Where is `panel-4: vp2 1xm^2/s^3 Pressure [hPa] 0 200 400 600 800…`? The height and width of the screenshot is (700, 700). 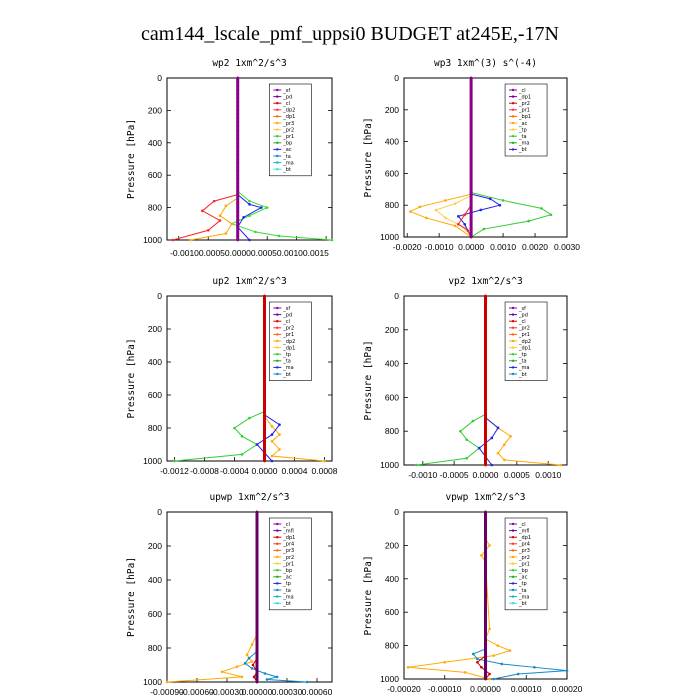
panel-4: vp2 1xm^2/s^3 Pressure [hPa] 0 200 400 600 800… is located at coordinates (465, 378).